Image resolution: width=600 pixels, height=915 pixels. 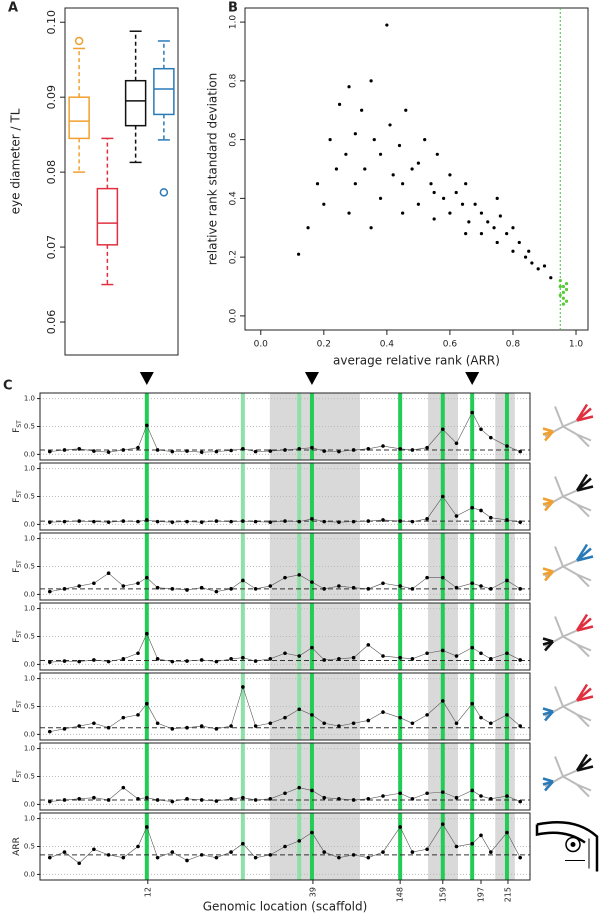 What do you see at coordinates (147, 892) in the screenshot?
I see `x-tick-label: 12` at bounding box center [147, 892].